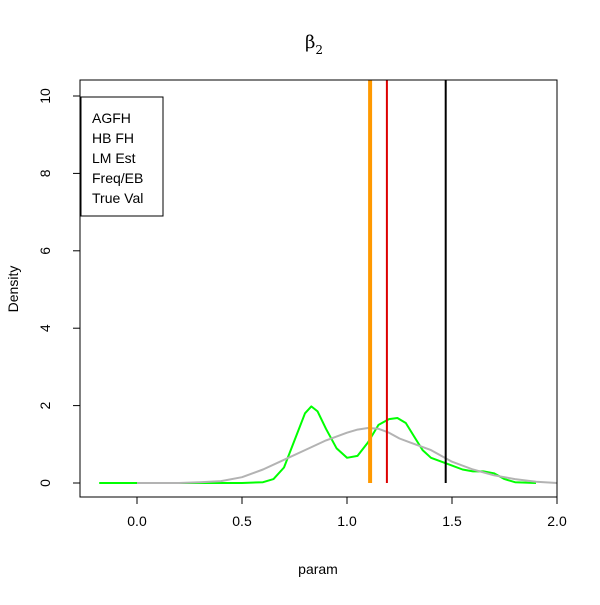 The height and width of the screenshot is (605, 600). I want to click on x-tick-label: 0.0, so click(137, 521).